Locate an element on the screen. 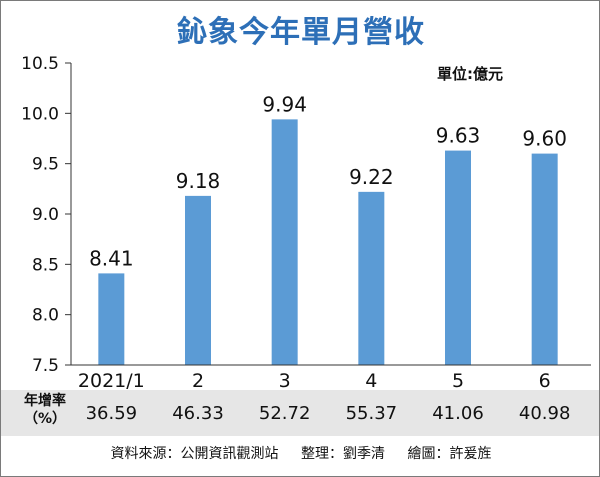 Image resolution: width=600 pixels, height=477 pixels. bar-value-label: 9.22 is located at coordinates (371, 177).